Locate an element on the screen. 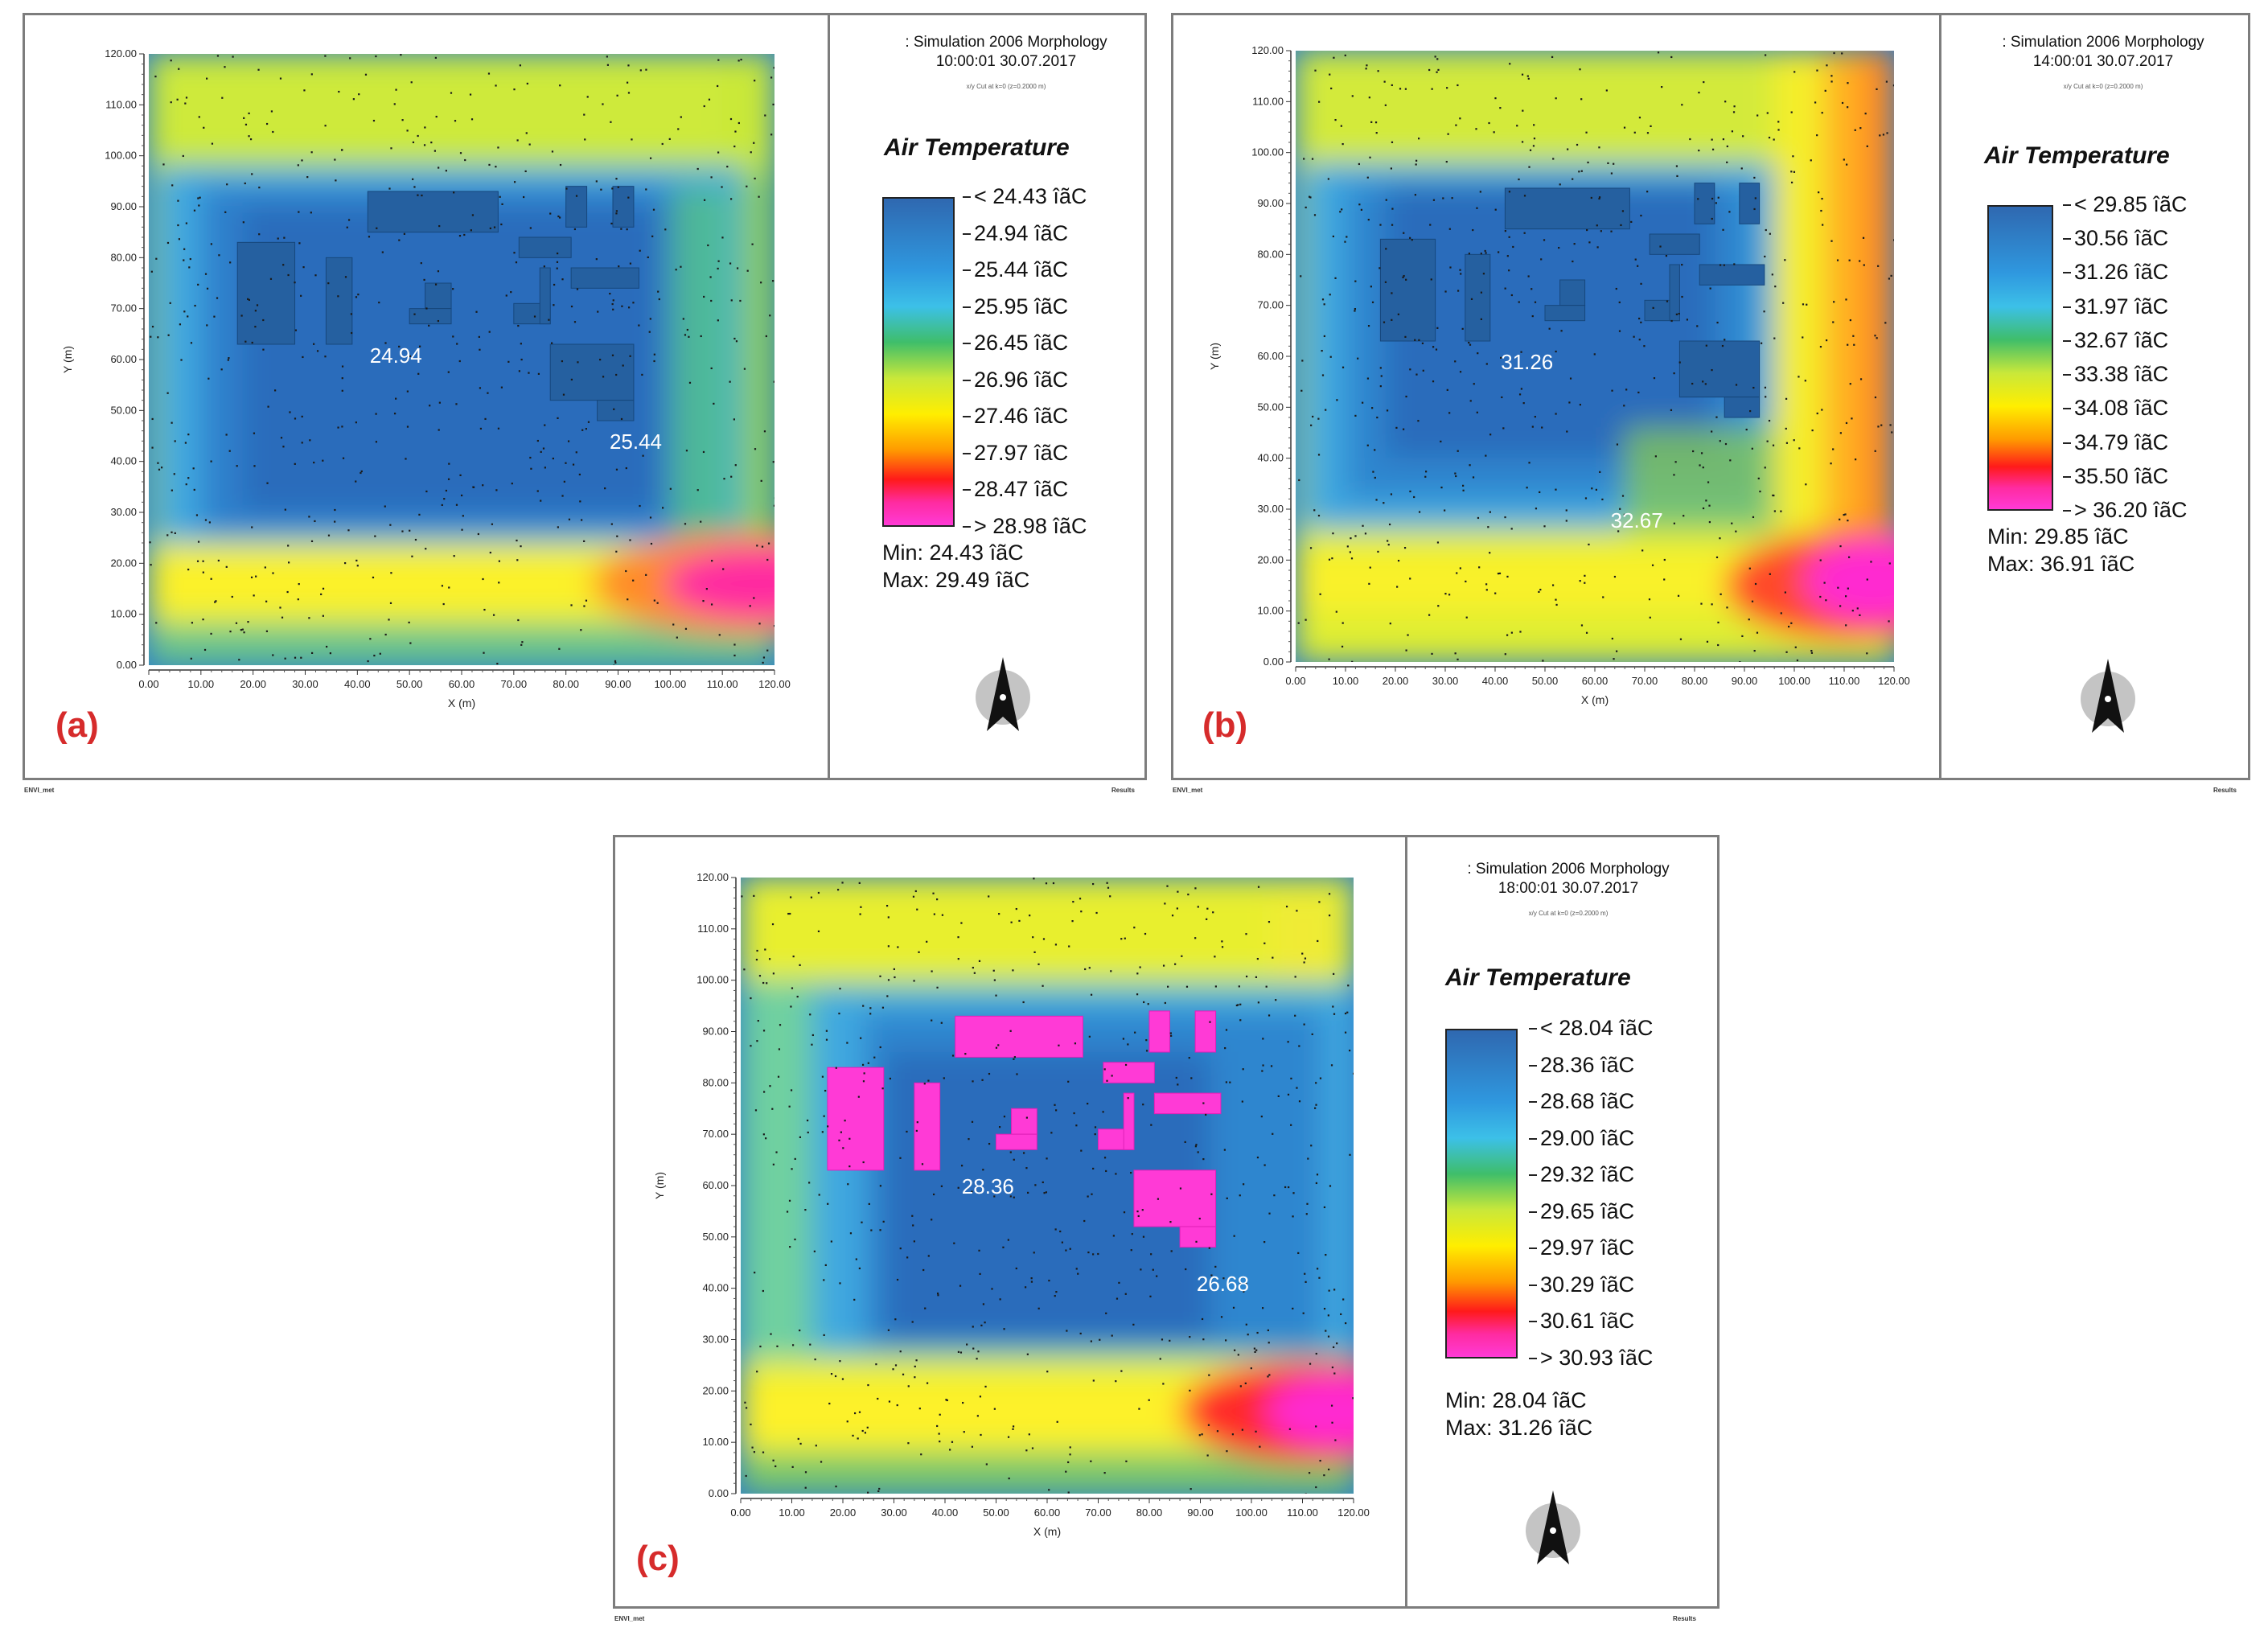 This screenshot has height=1636, width=2268. x-tick-label: 70.00 is located at coordinates (1645, 681).